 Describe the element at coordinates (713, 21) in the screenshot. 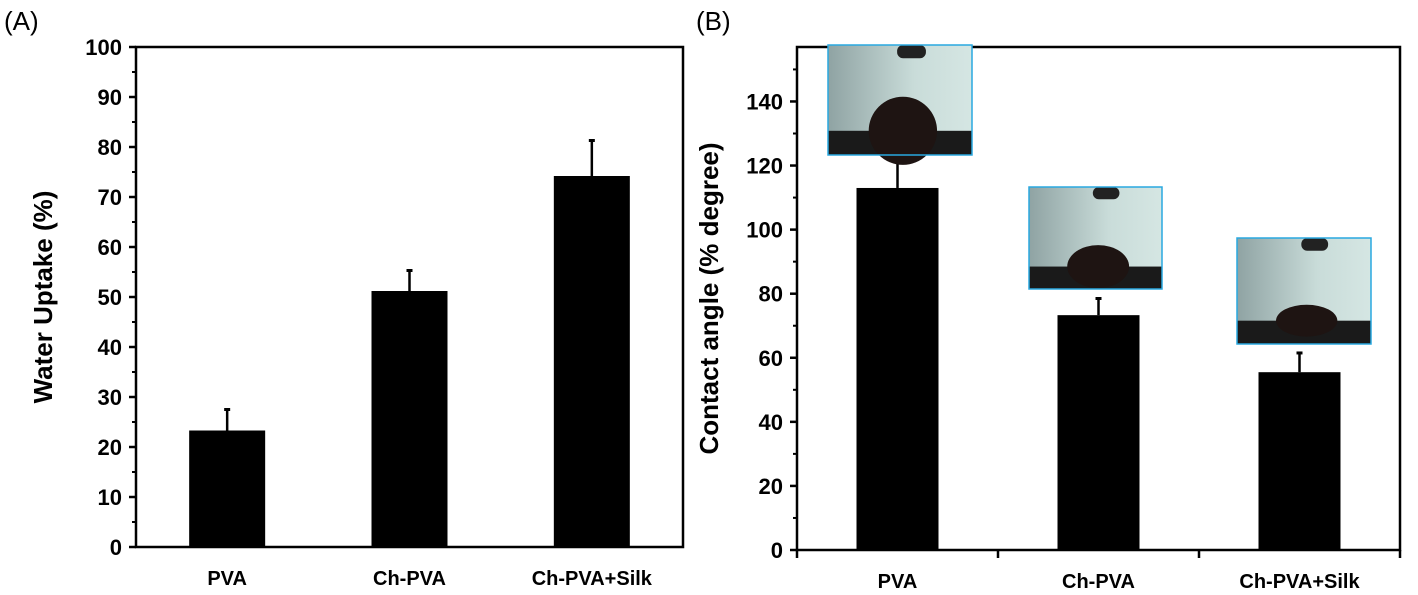

I see `panel-label: (B)` at that location.